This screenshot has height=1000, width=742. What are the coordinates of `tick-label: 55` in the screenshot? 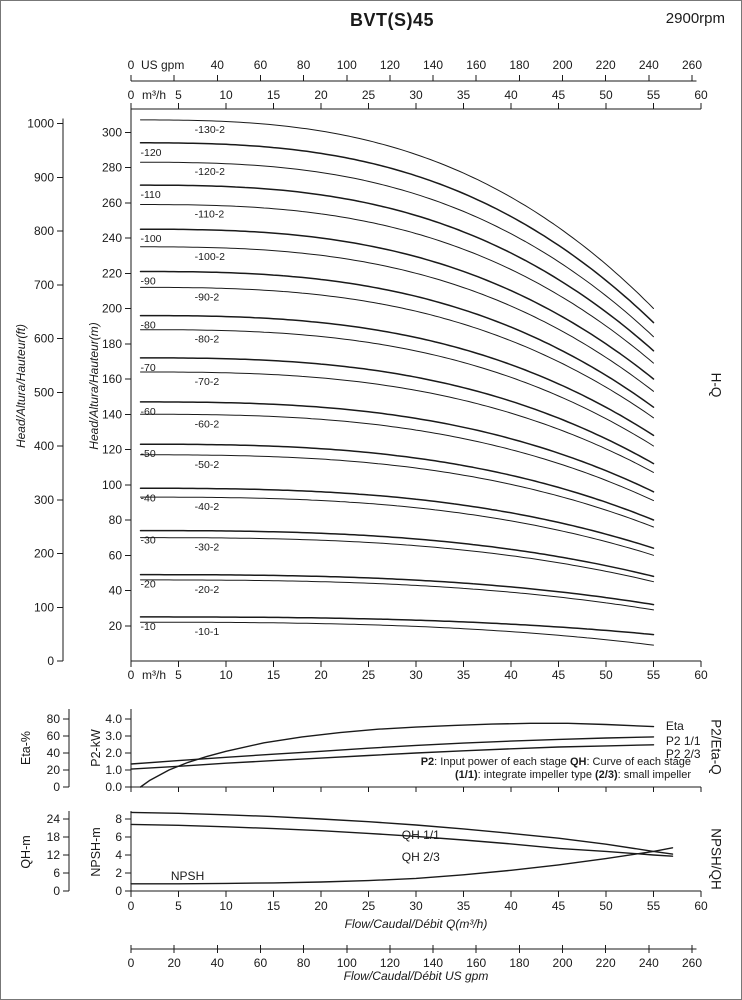 It's located at (654, 95).